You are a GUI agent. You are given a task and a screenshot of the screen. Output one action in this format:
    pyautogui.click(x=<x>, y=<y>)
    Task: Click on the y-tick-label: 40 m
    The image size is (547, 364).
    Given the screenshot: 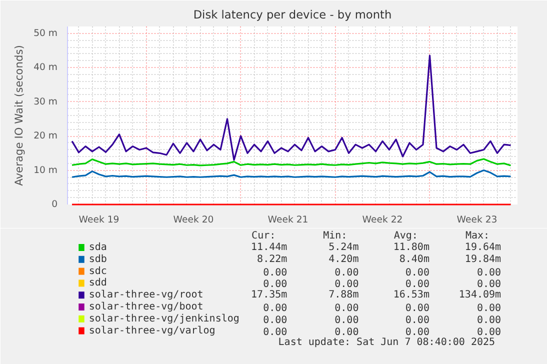 What is the action you would take?
    pyautogui.click(x=46, y=68)
    